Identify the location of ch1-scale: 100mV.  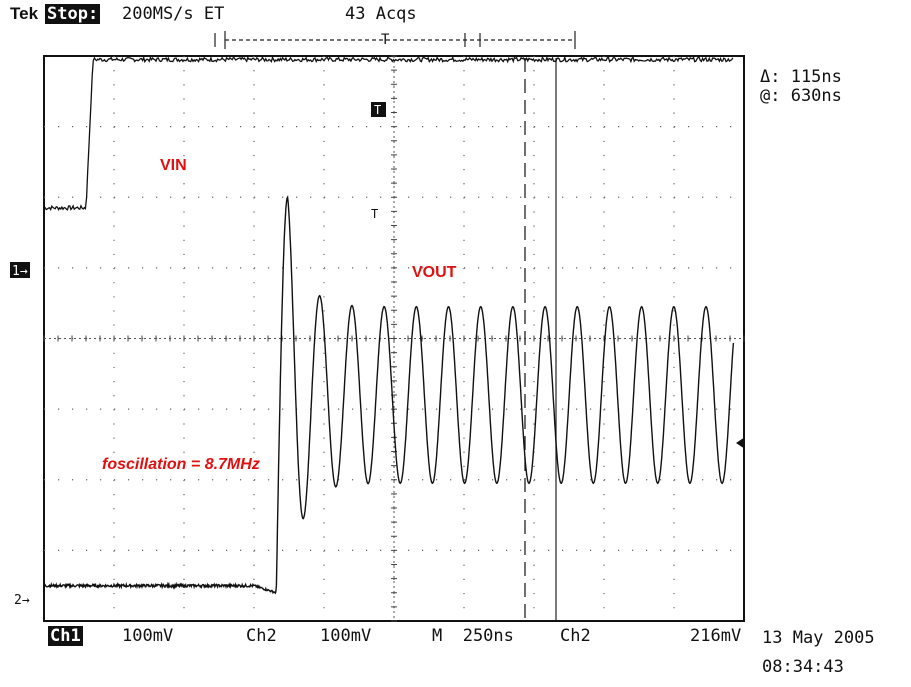
(148, 636).